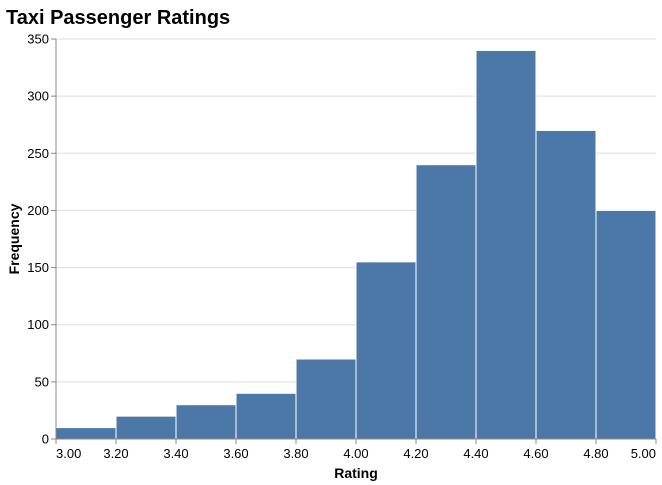 This screenshot has width=662, height=485. What do you see at coordinates (115, 453) in the screenshot?
I see `x-tick-label: 3.20` at bounding box center [115, 453].